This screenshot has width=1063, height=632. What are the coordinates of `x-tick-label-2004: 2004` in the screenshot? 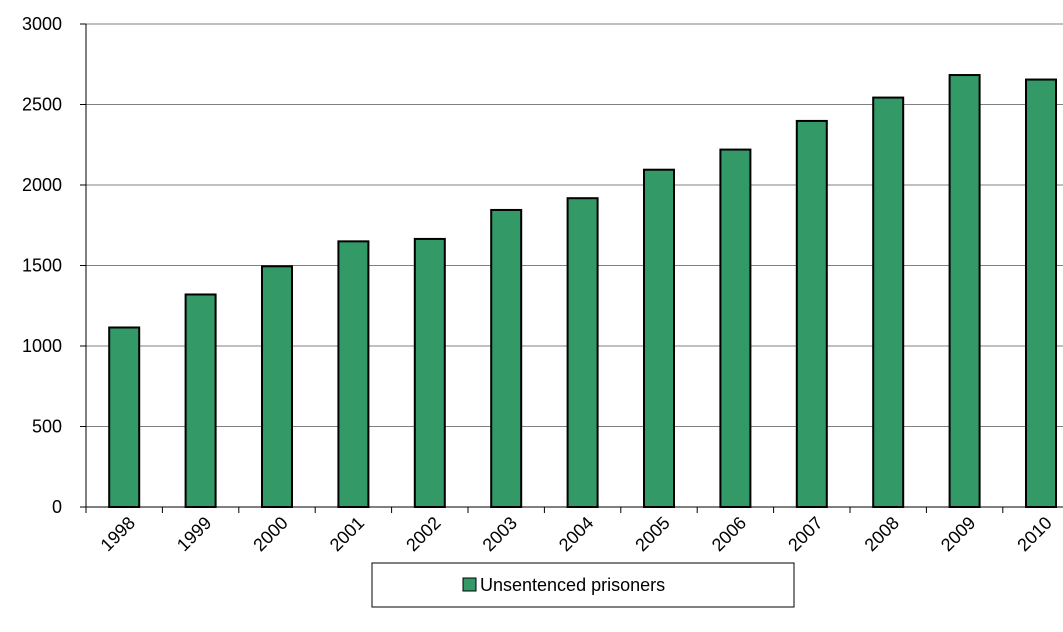 It's located at (576, 534).